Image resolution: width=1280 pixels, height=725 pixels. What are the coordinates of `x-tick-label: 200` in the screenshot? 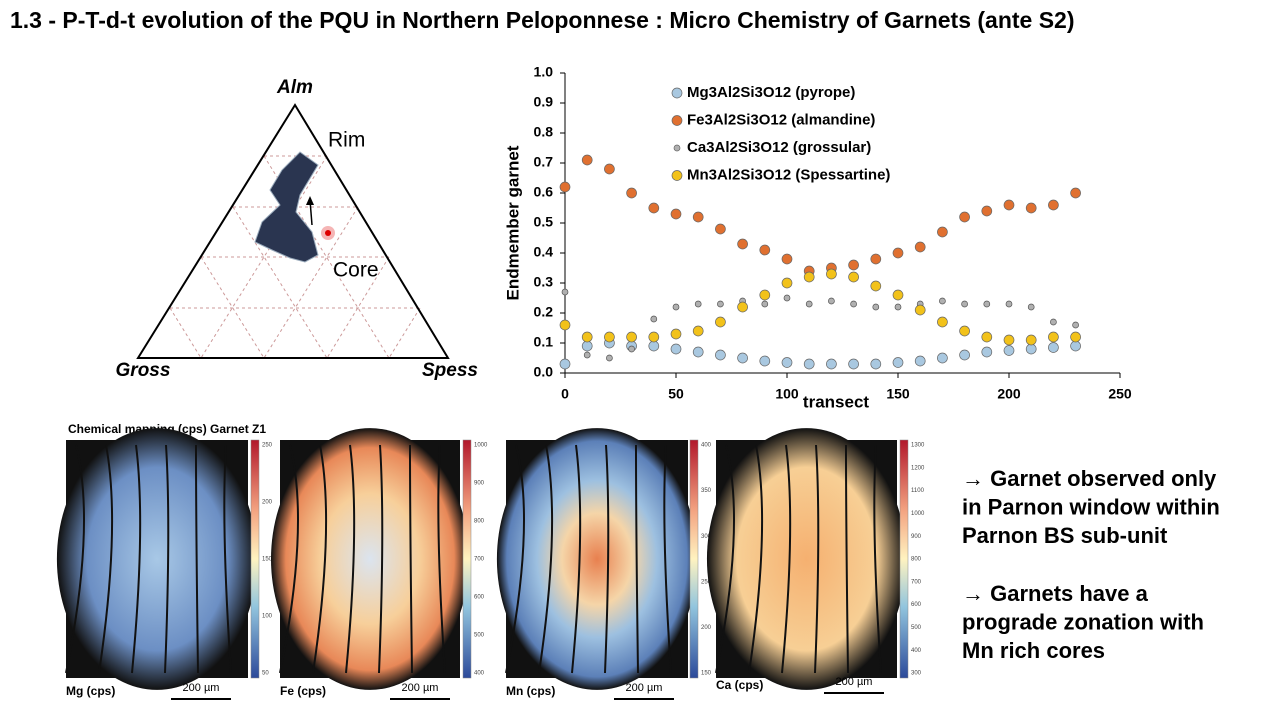 It's located at (1009, 394).